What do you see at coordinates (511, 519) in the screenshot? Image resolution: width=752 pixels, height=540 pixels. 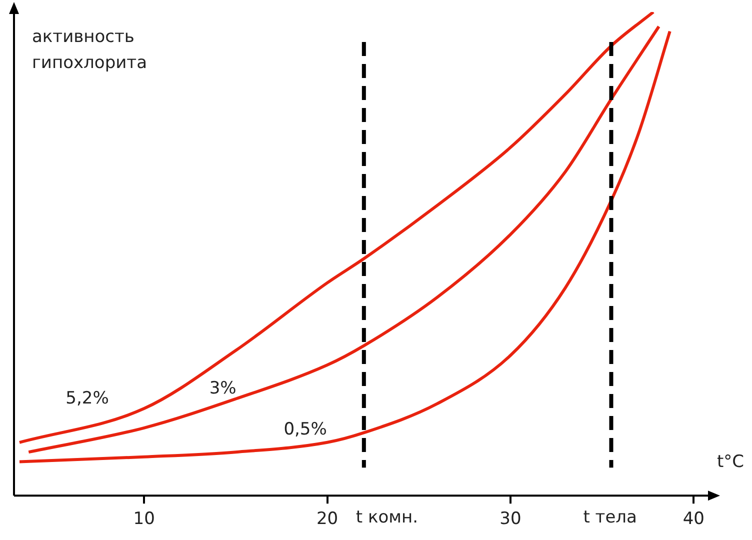 I see `x-tick-label: 30` at bounding box center [511, 519].